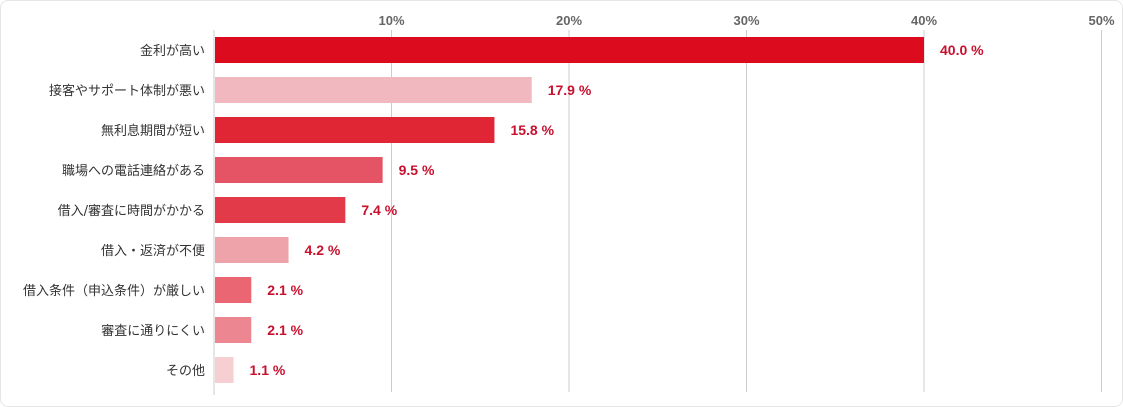  What do you see at coordinates (1101, 20) in the screenshot?
I see `x-tick-label: 50%` at bounding box center [1101, 20].